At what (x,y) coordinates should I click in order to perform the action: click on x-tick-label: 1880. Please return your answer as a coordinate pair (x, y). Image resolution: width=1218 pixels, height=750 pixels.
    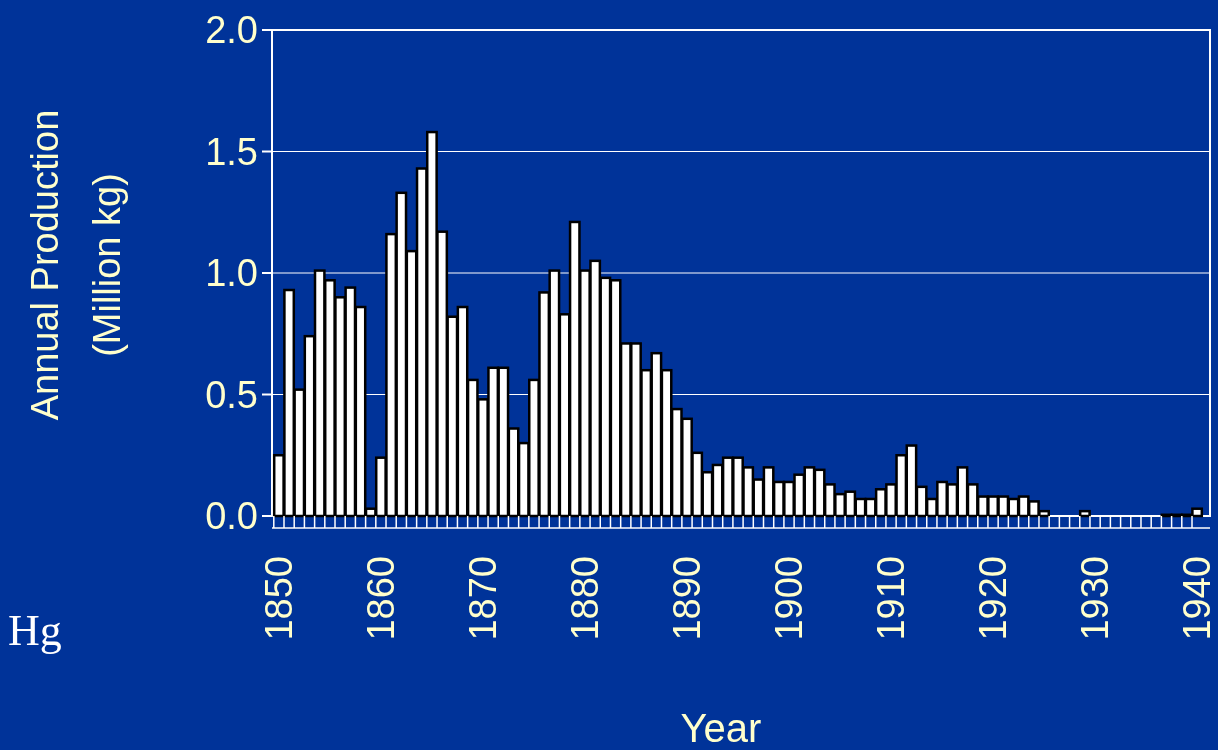
    Looking at the image, I should click on (585, 598).